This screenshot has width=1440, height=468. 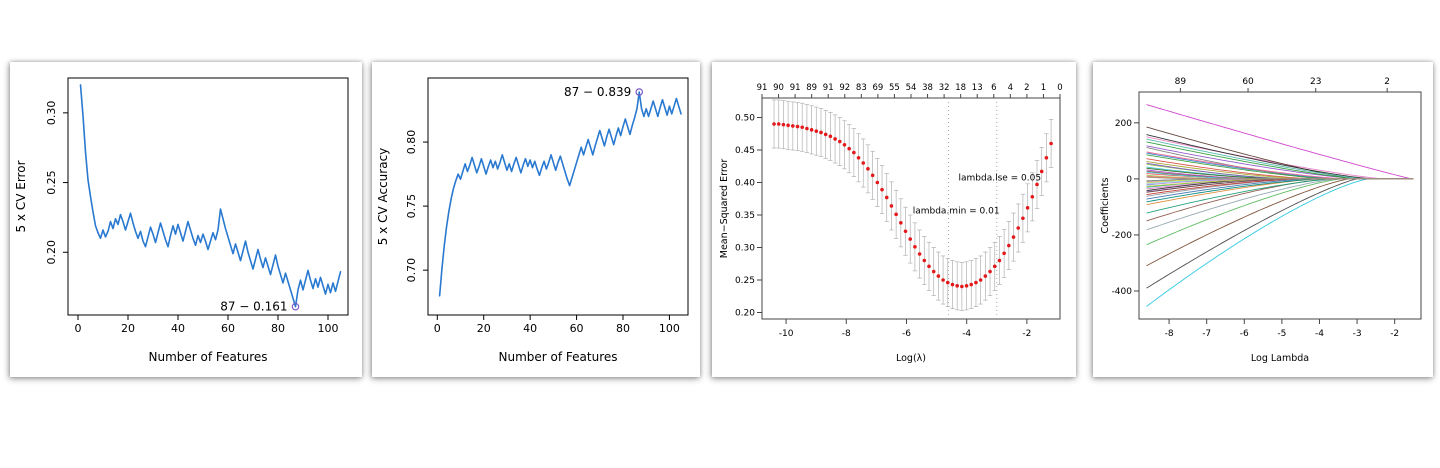 I want to click on mse-points, so click(x=912, y=205).